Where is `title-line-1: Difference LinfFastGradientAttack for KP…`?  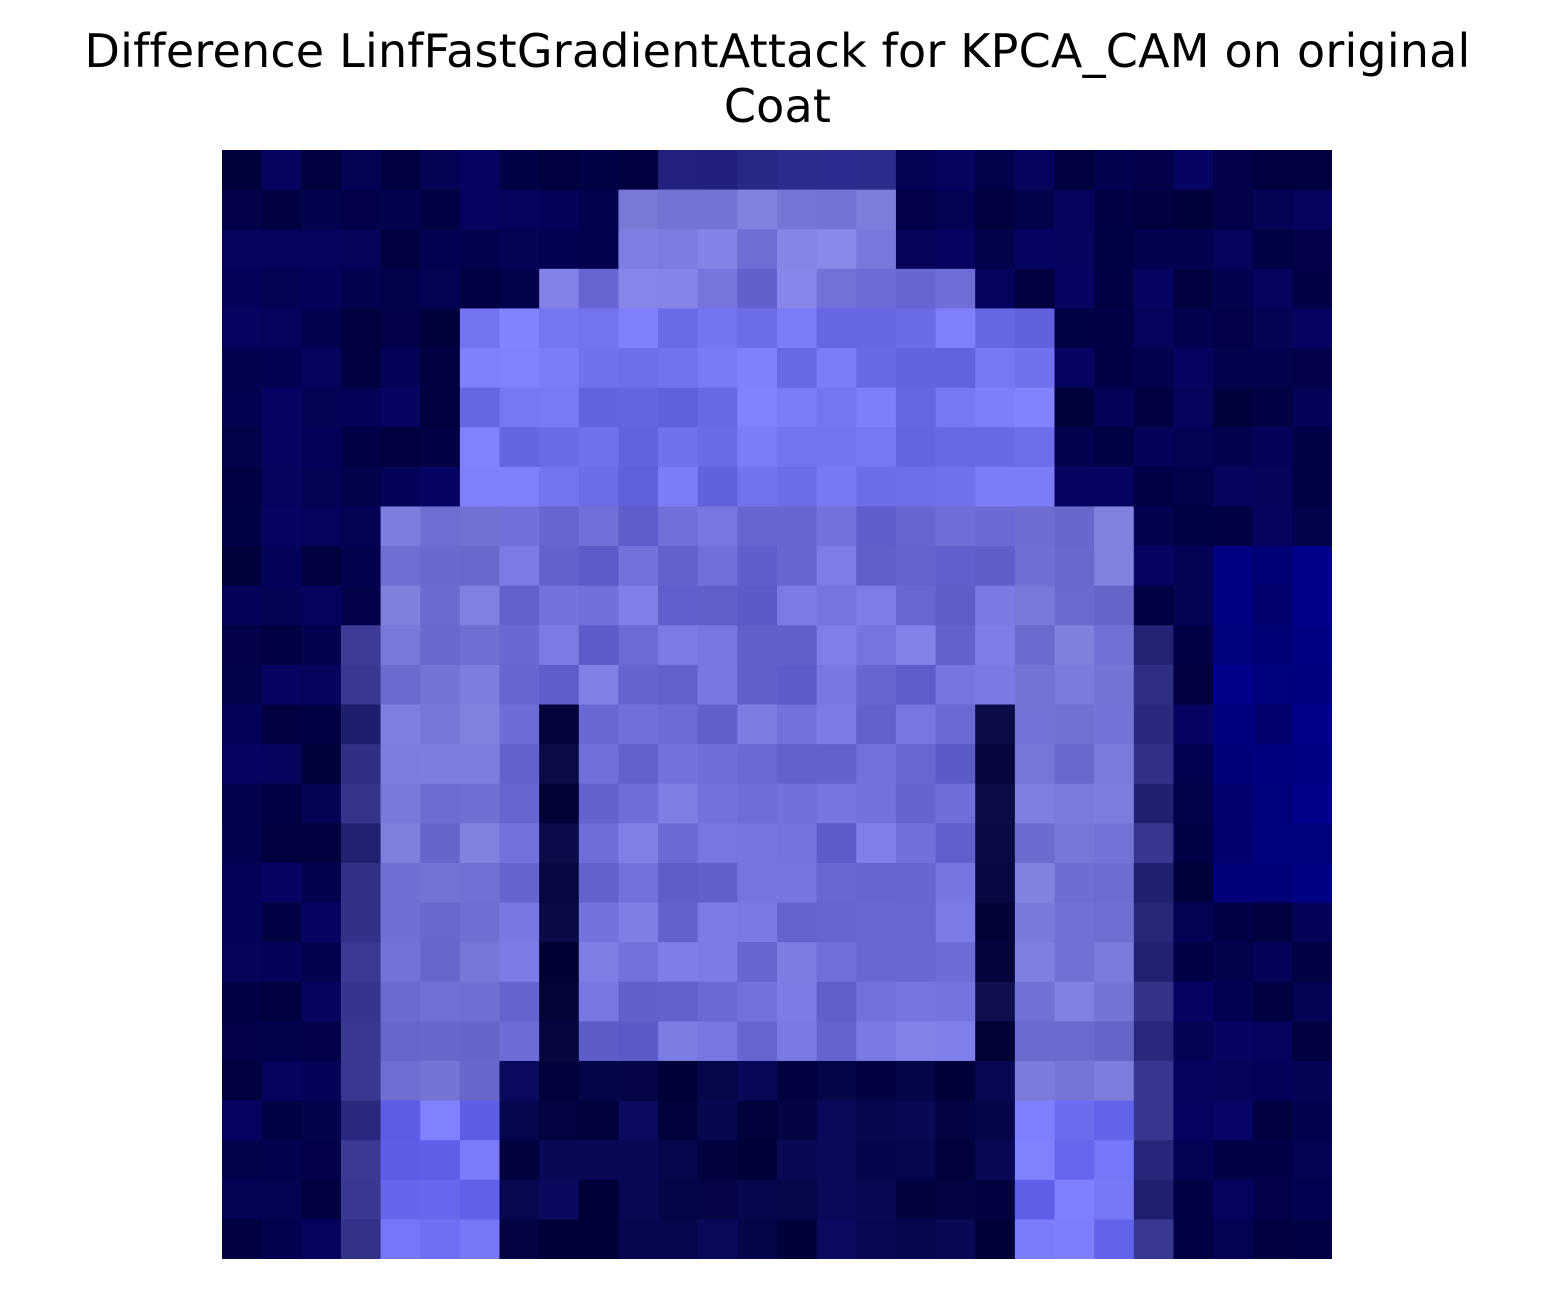
title-line-1: Difference LinfFastGradientAttack for KP… is located at coordinates (777, 51).